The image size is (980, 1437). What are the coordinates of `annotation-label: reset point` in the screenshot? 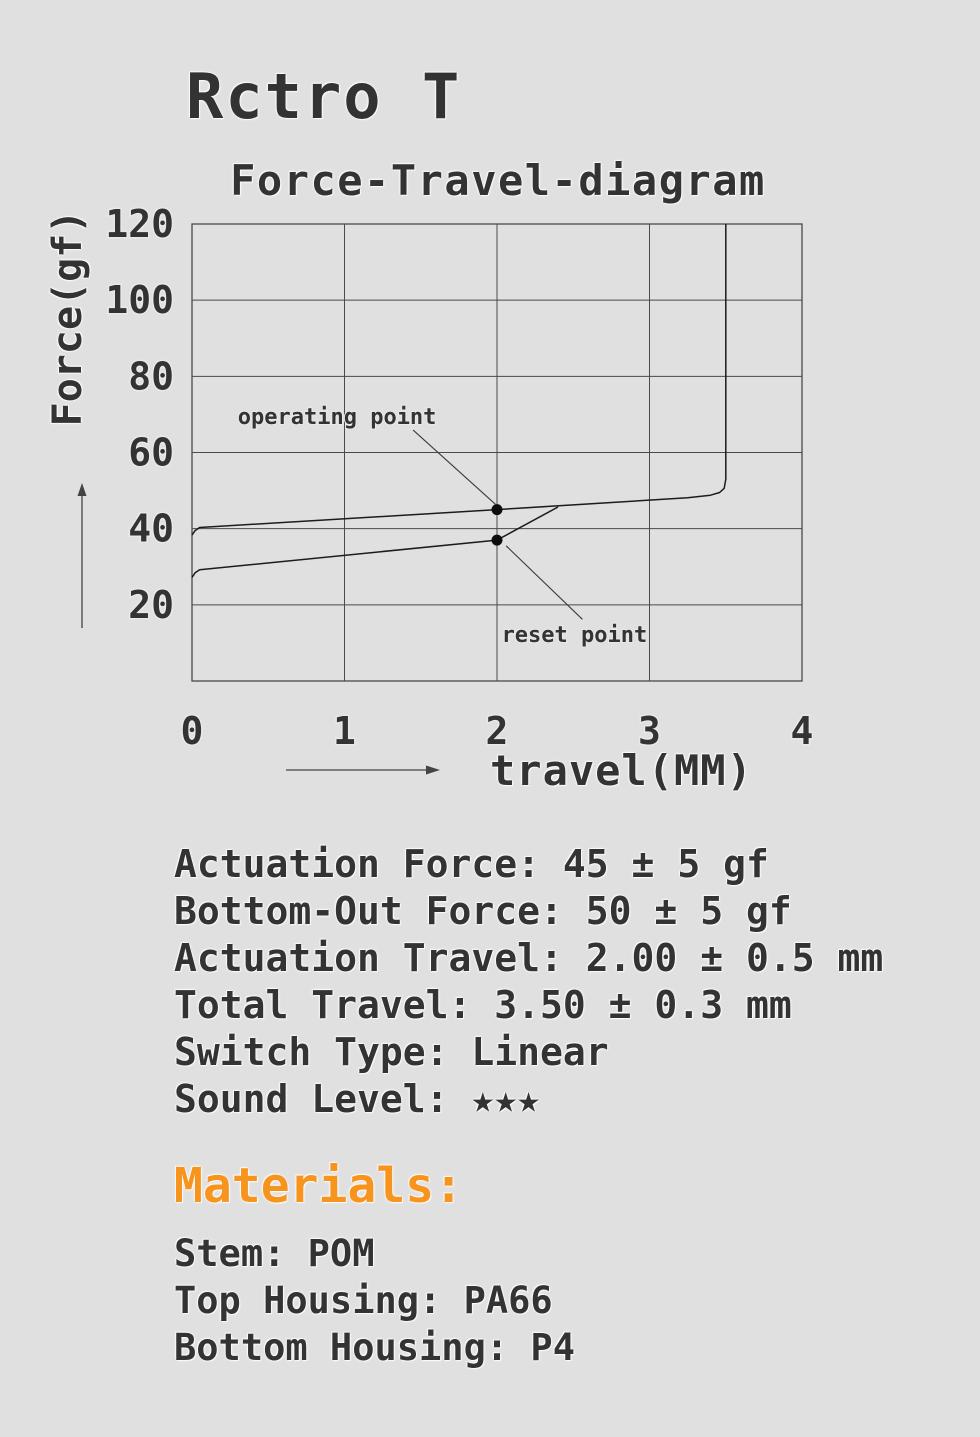 It's located at (575, 635).